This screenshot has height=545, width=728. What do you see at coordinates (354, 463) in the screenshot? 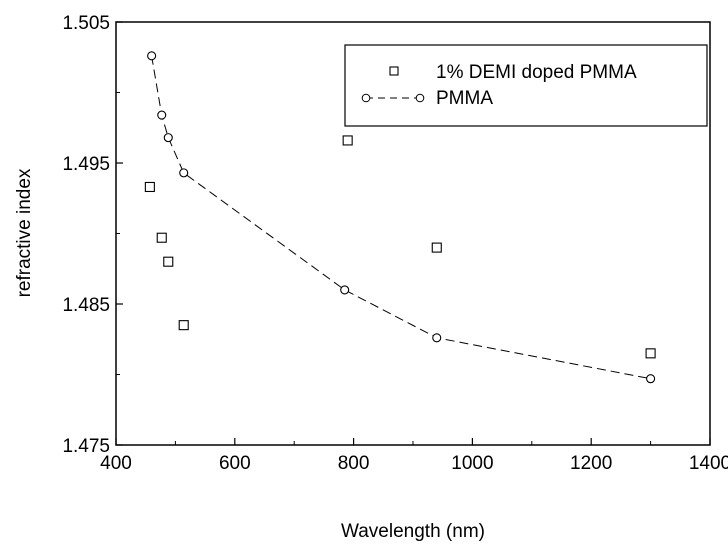
I see `x-tick-label: 800` at bounding box center [354, 463].